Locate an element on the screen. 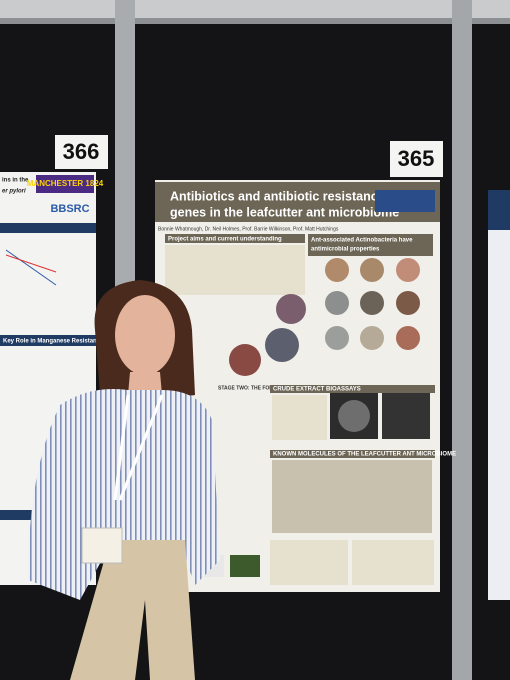 This screenshot has height=680, width=510. neck is located at coordinates (145, 383).